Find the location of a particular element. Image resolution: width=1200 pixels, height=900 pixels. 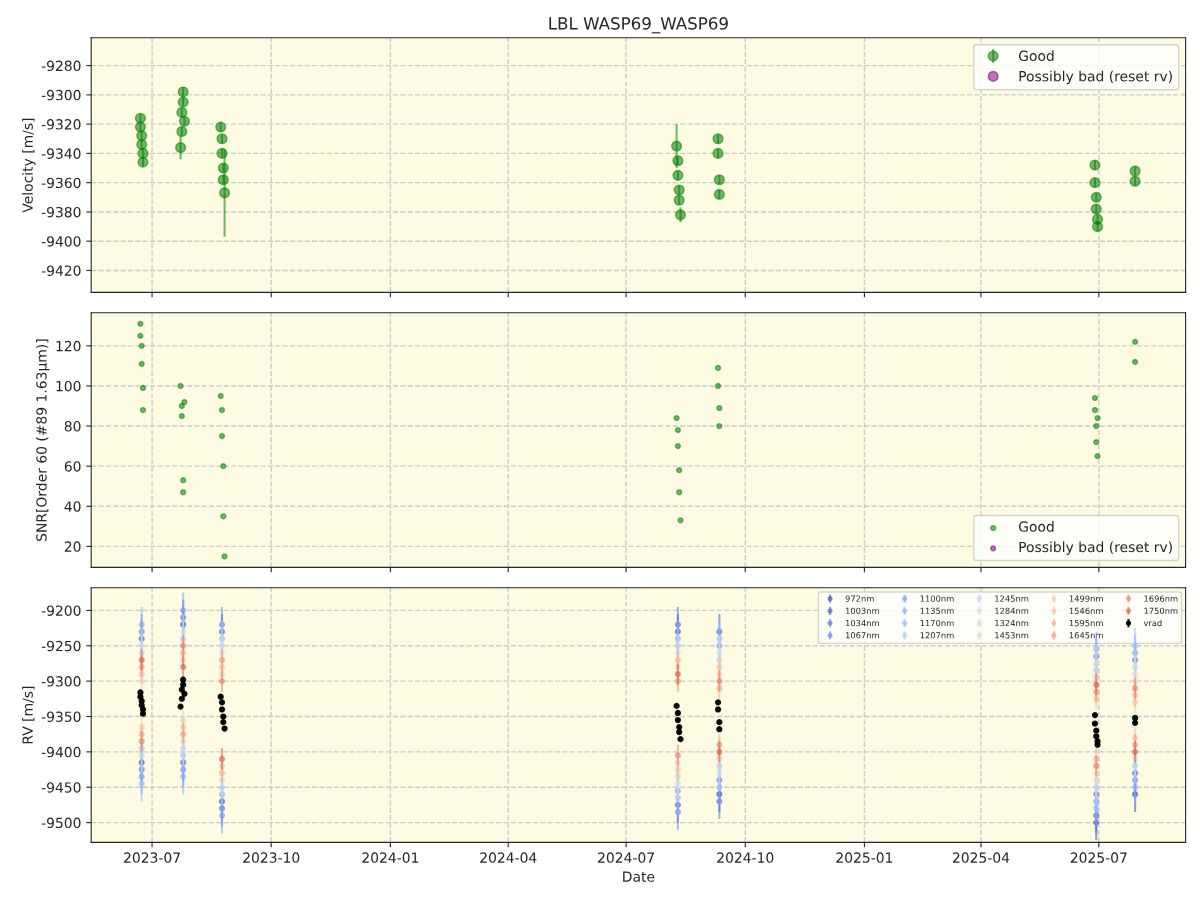

y-axis-title: RV [m/s] is located at coordinates (28, 715).